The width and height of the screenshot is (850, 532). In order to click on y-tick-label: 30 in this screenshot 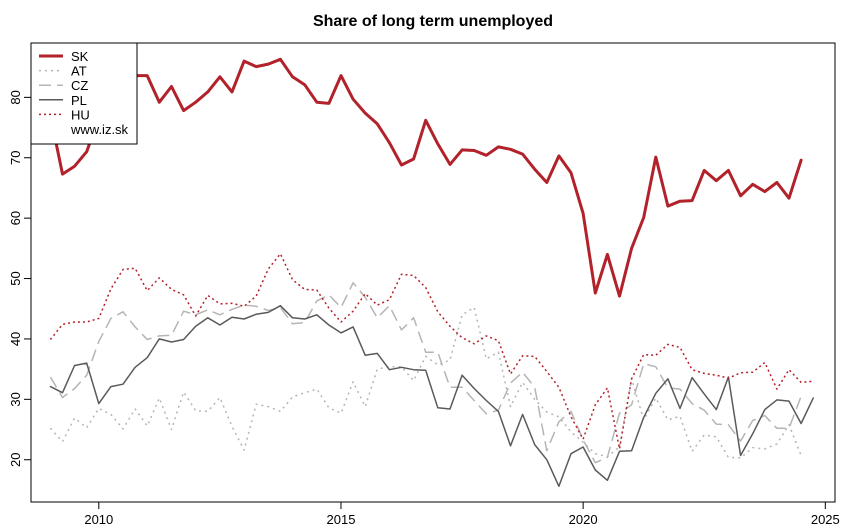, I will do `click(15, 399)`.